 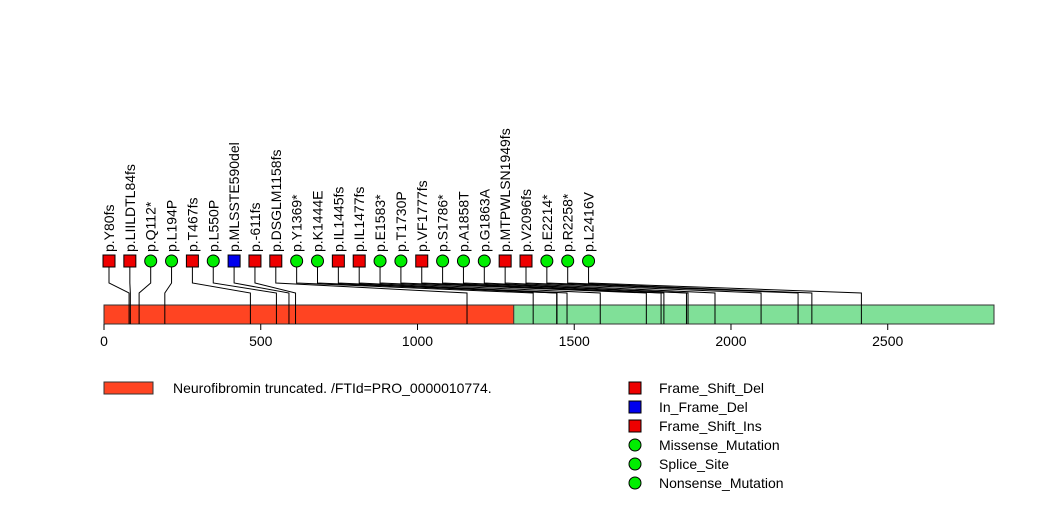 I want to click on mutation-label-3: p.L194P, so click(x=172, y=226).